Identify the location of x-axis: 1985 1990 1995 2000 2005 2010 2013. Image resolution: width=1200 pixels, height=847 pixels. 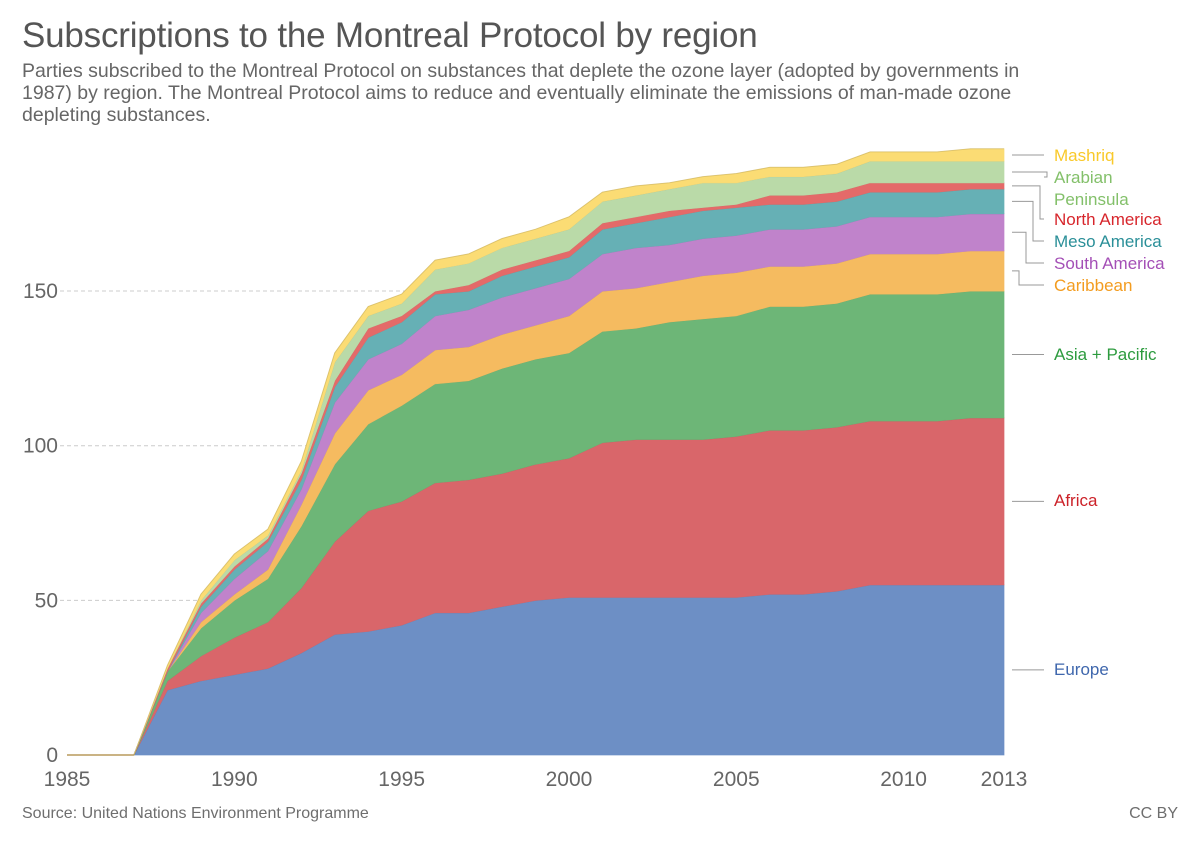
(536, 779).